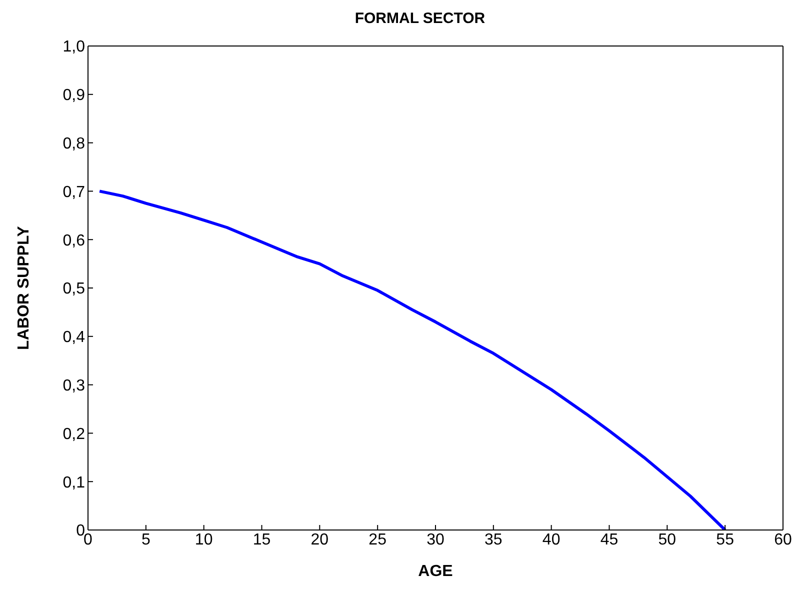 The width and height of the screenshot is (800, 597). What do you see at coordinates (74, 289) in the screenshot?
I see `y-tick-label: 0,5` at bounding box center [74, 289].